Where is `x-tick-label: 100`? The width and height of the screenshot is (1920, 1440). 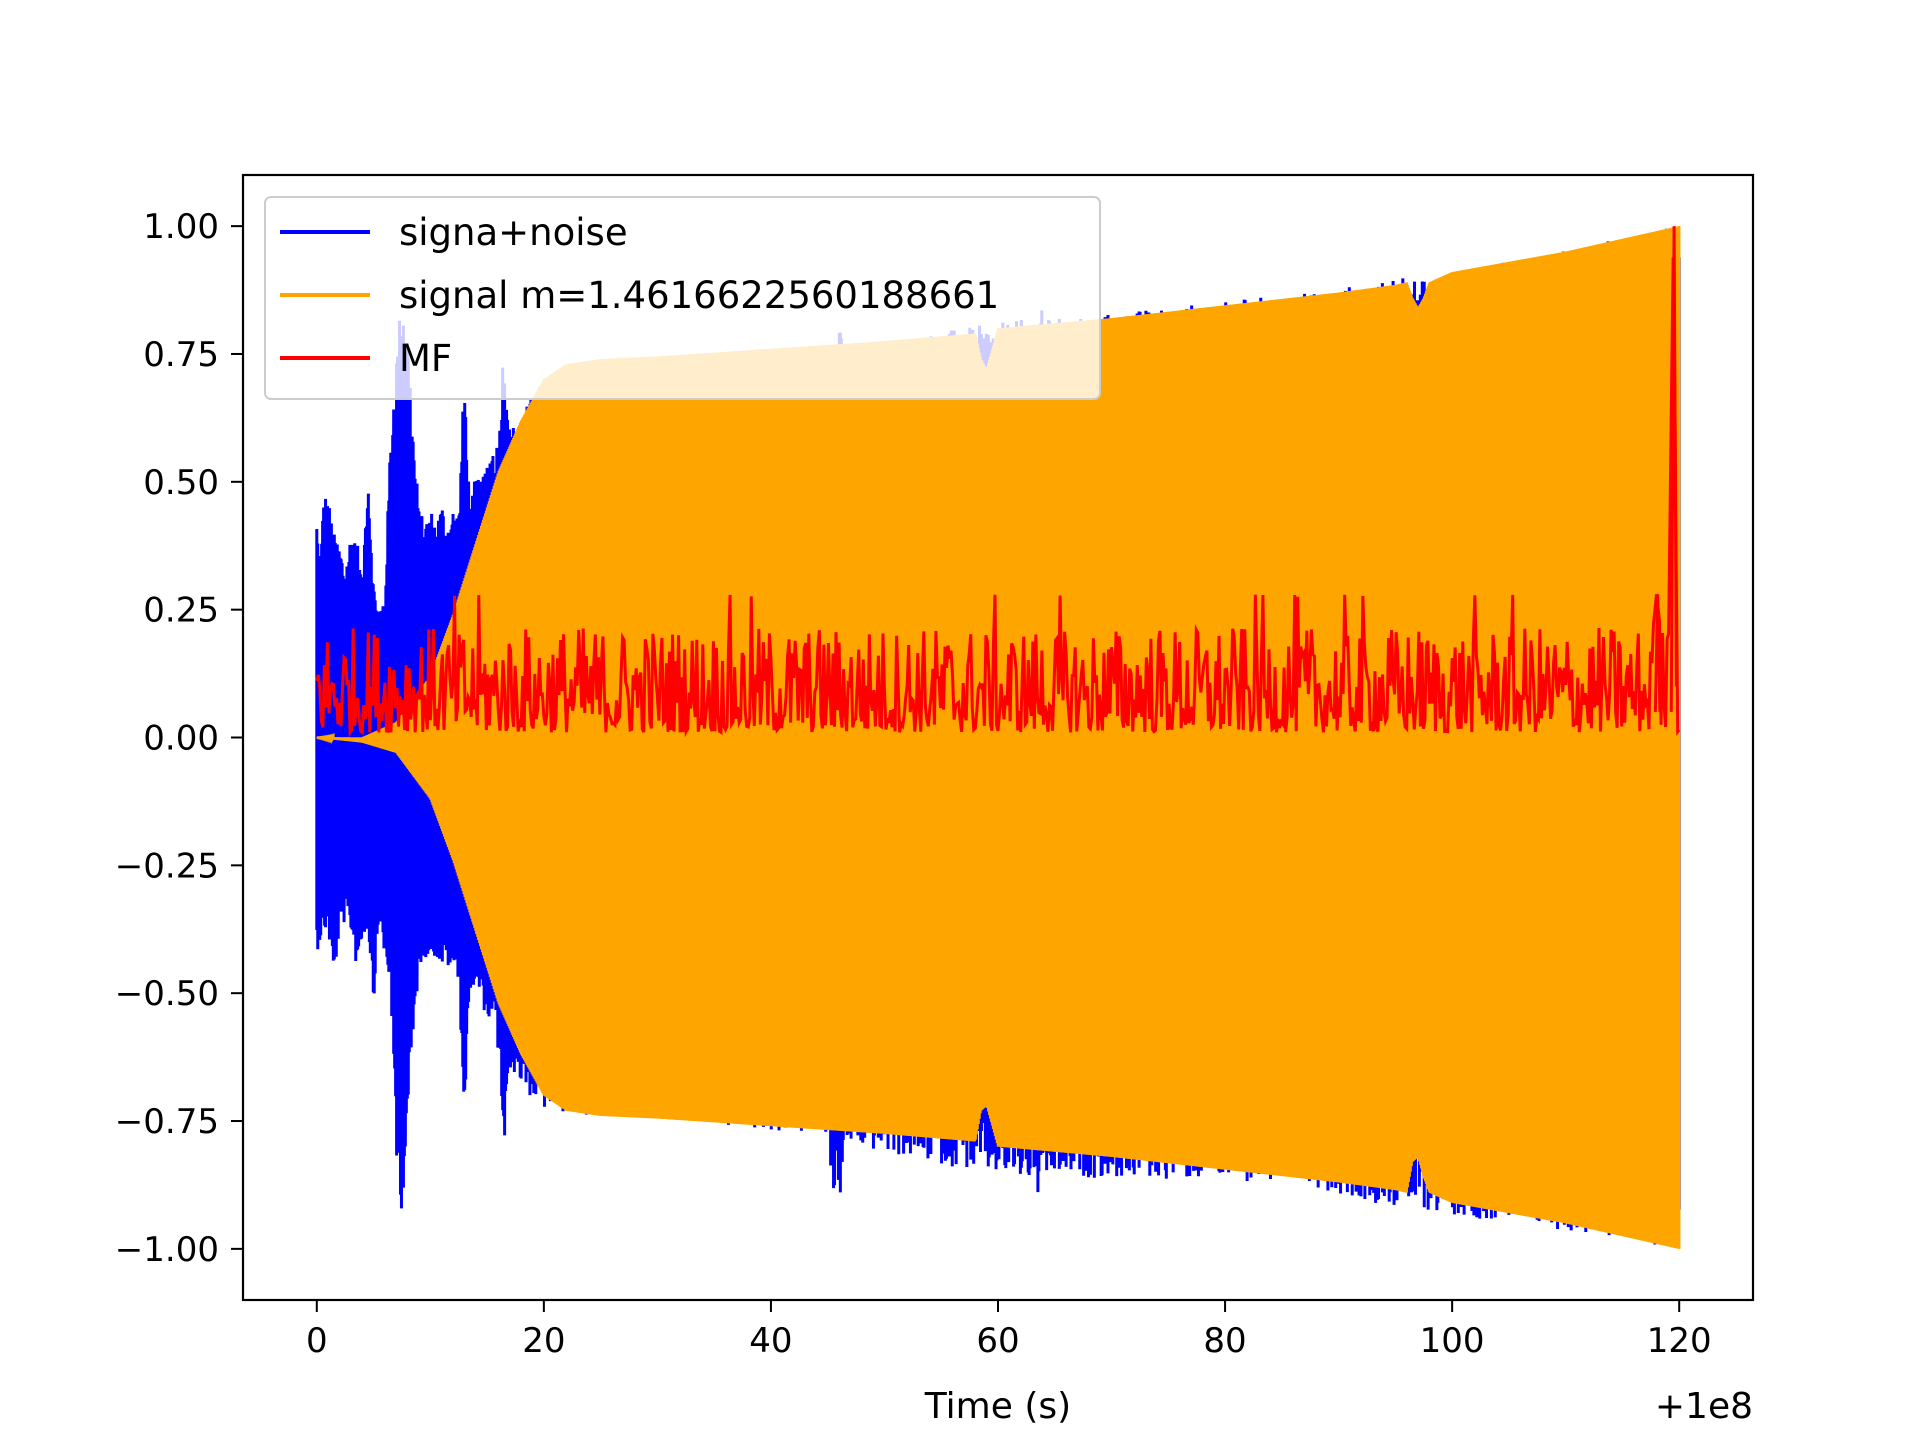 x-tick-label: 100 is located at coordinates (1452, 1341).